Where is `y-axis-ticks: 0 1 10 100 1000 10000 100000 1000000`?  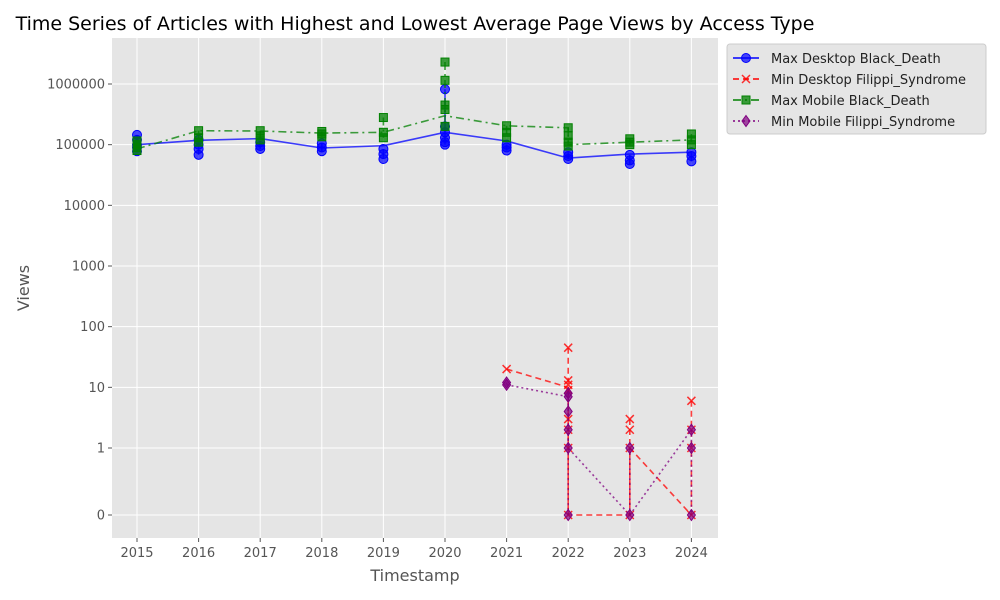 y-axis-ticks: 0 1 10 100 1000 10000 100000 1000000 is located at coordinates (79, 301).